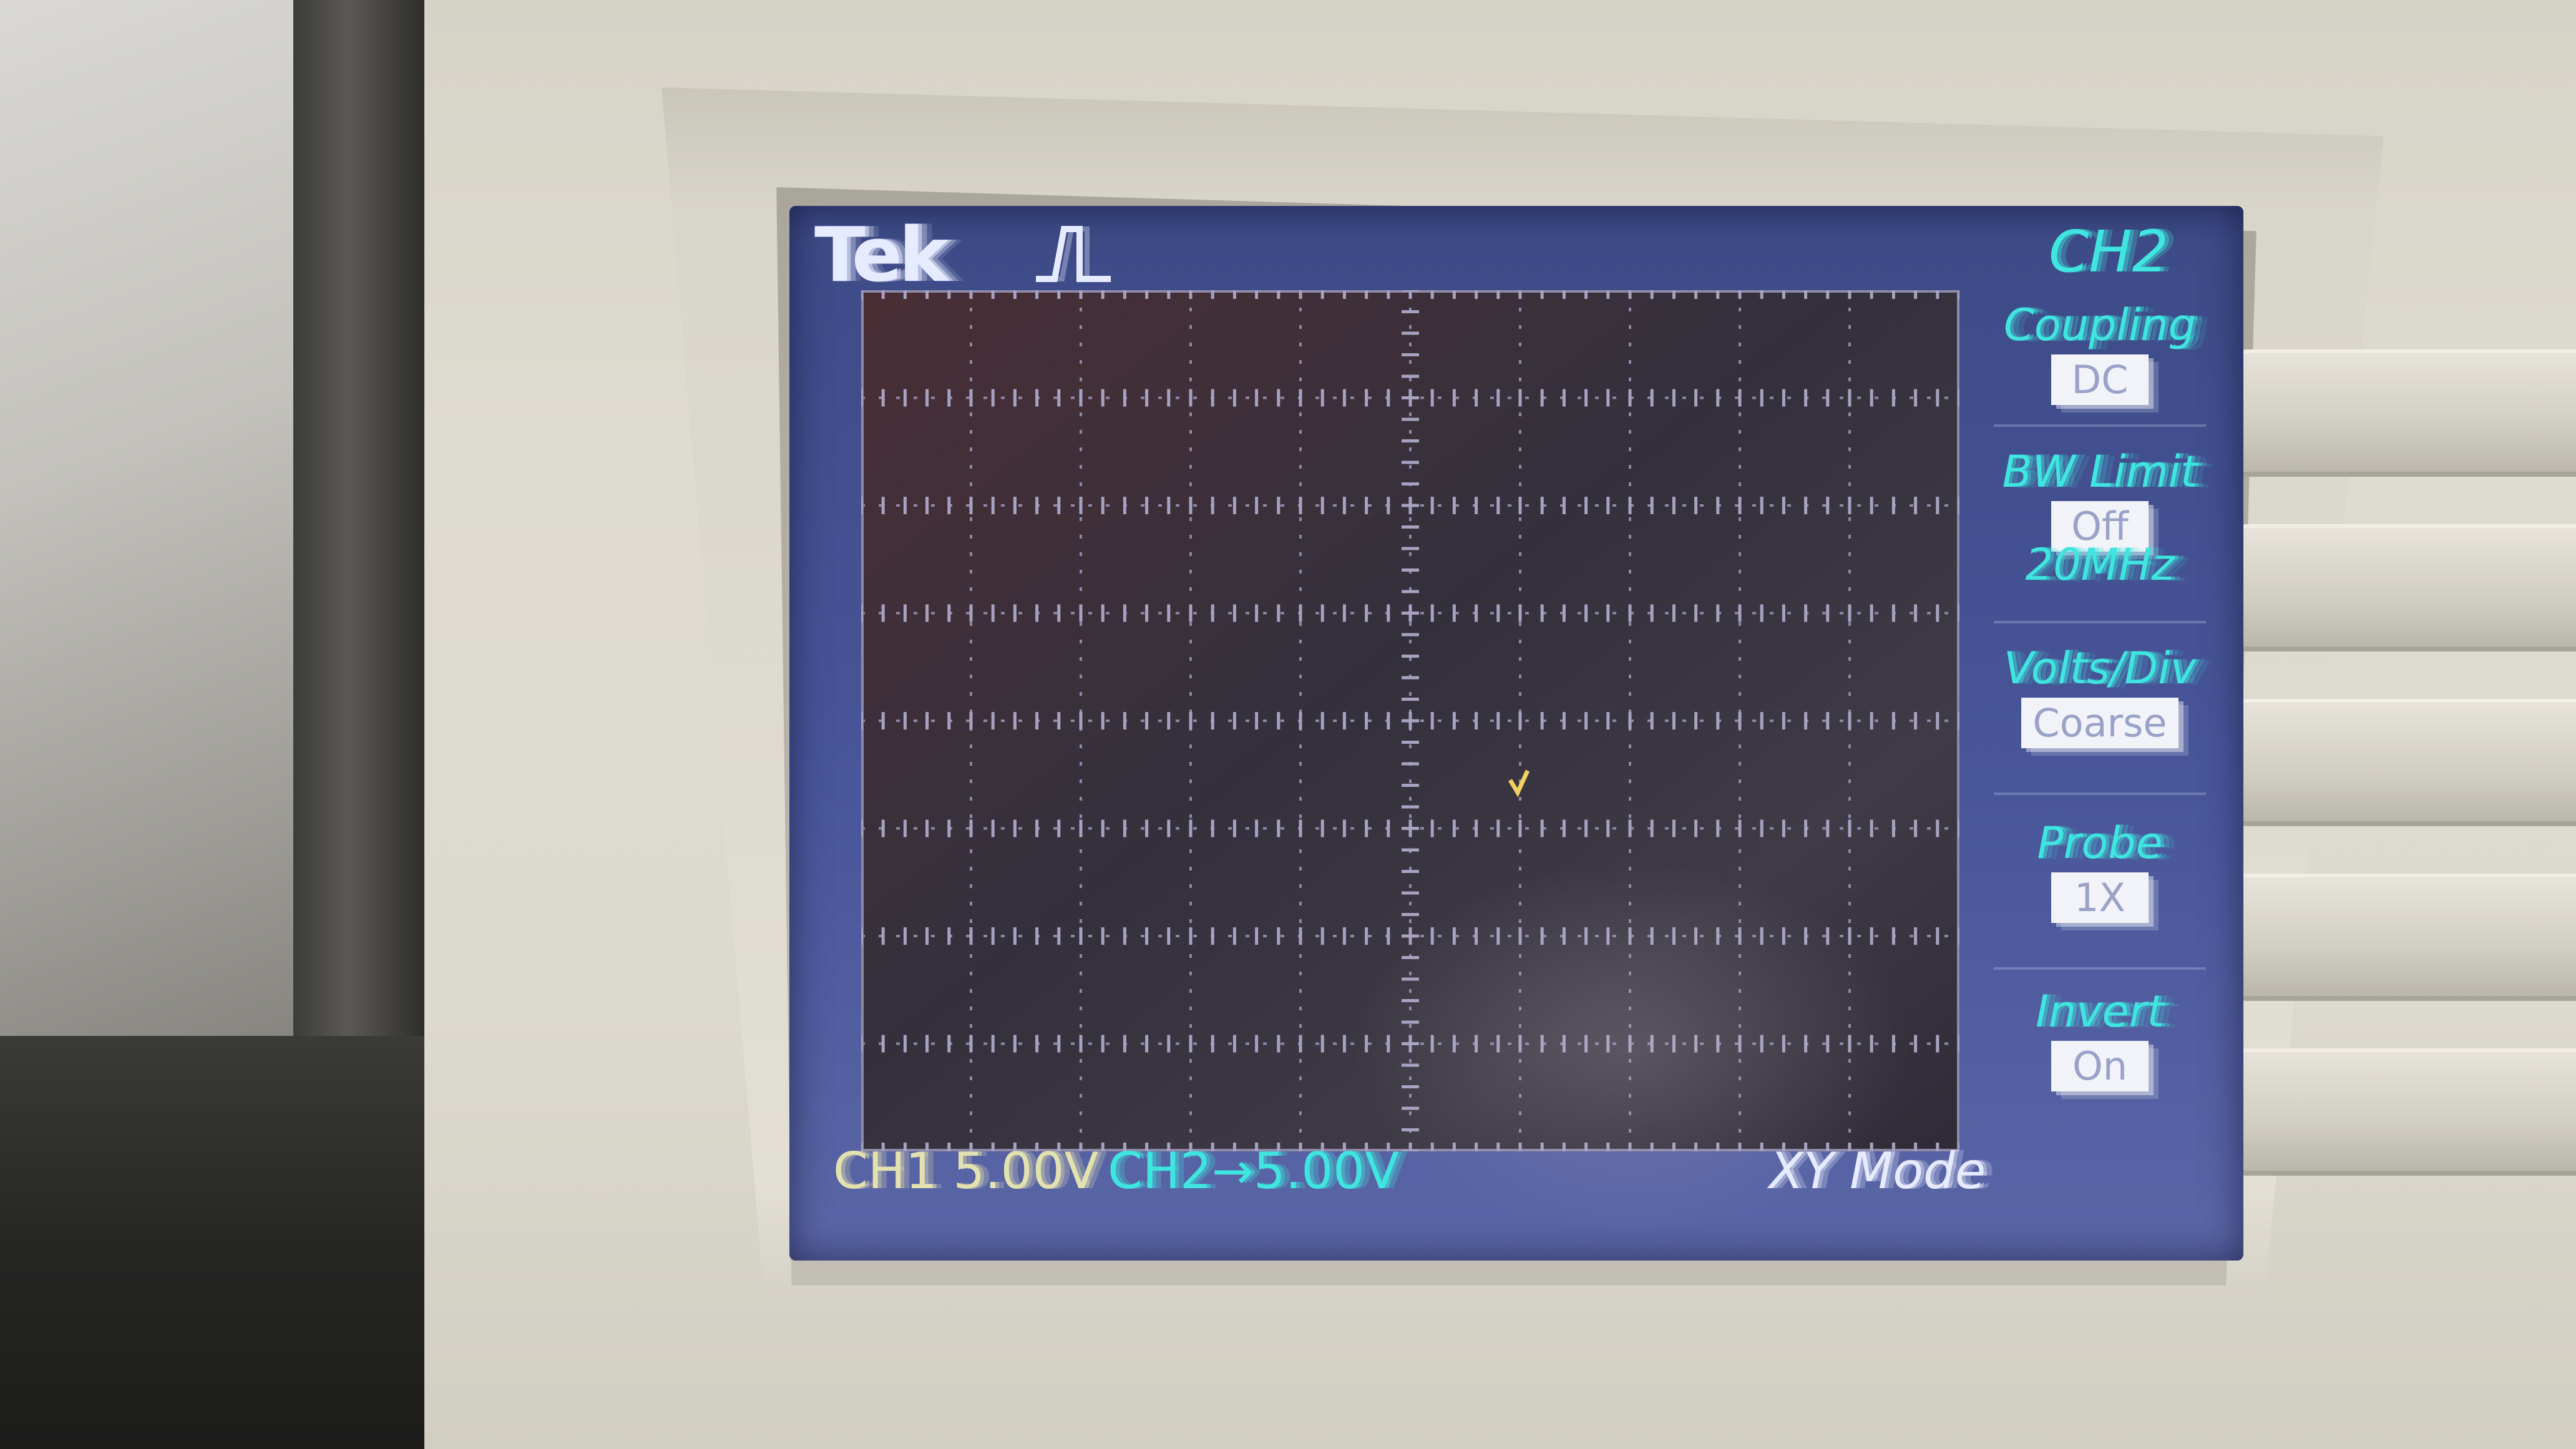  Describe the element at coordinates (2100, 325) in the screenshot. I see `menu-label: Coupling` at that location.